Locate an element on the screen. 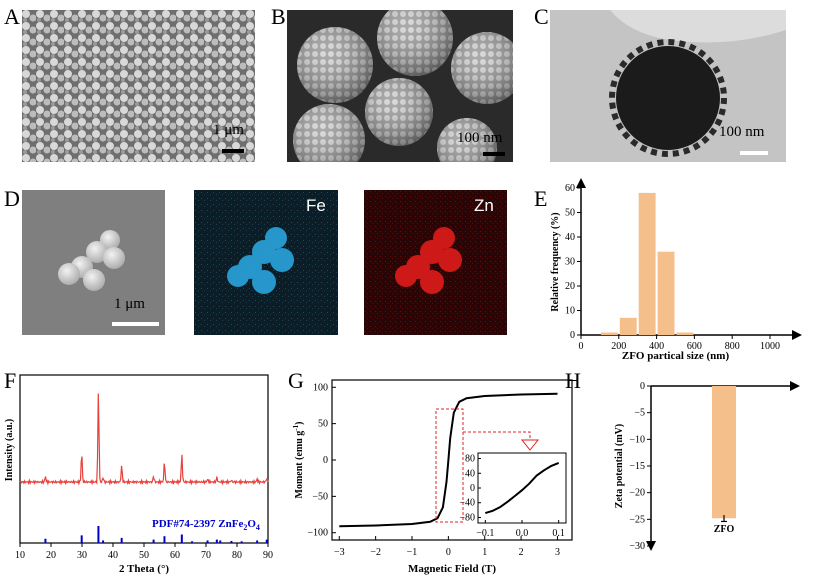 Image resolution: width=814 pixels, height=579 pixels. scale-bar-d is located at coordinates (135, 324).